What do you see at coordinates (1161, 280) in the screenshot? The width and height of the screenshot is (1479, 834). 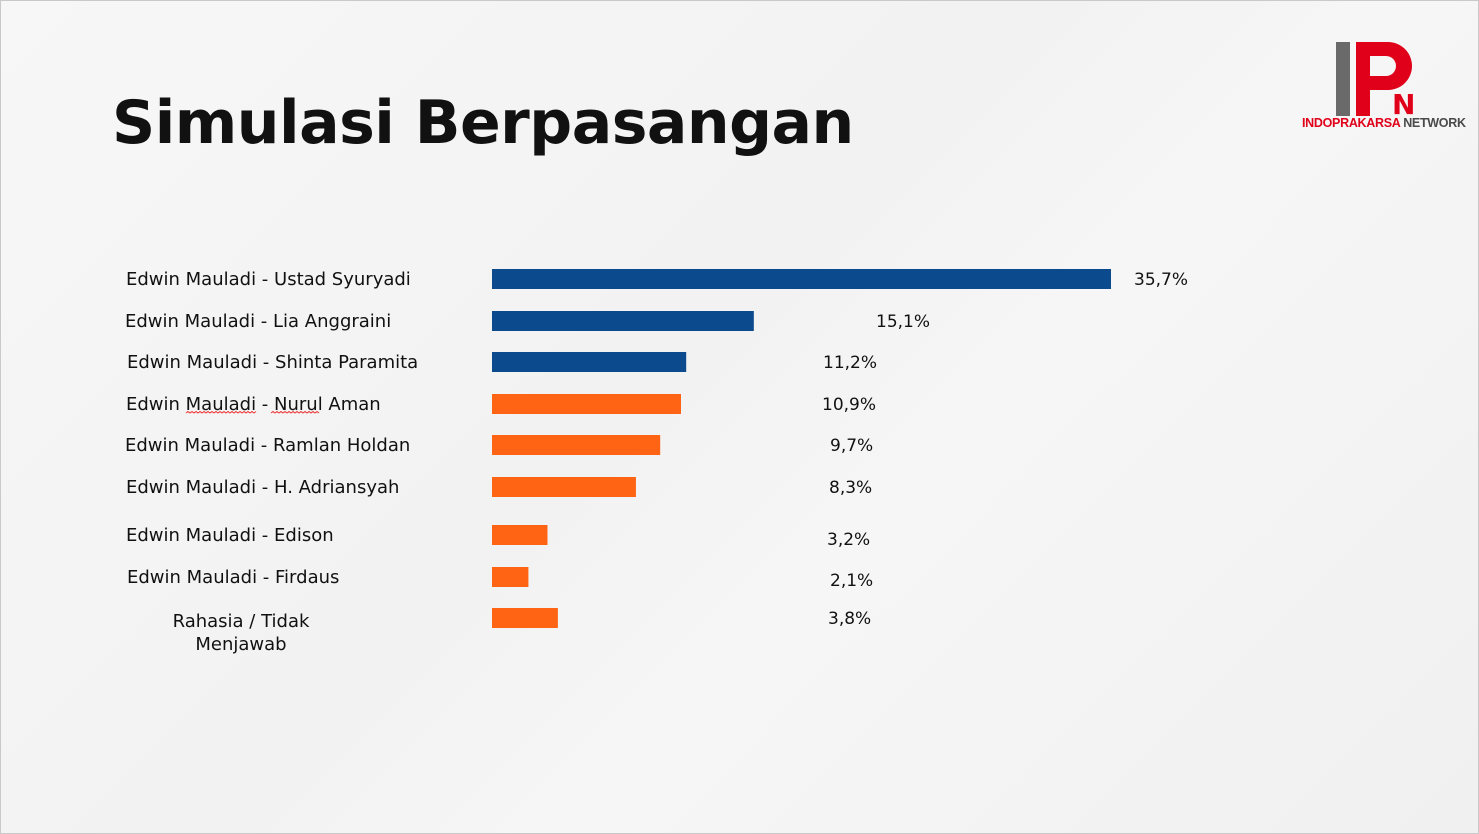 I see `value-label-1: 35,7%` at bounding box center [1161, 280].